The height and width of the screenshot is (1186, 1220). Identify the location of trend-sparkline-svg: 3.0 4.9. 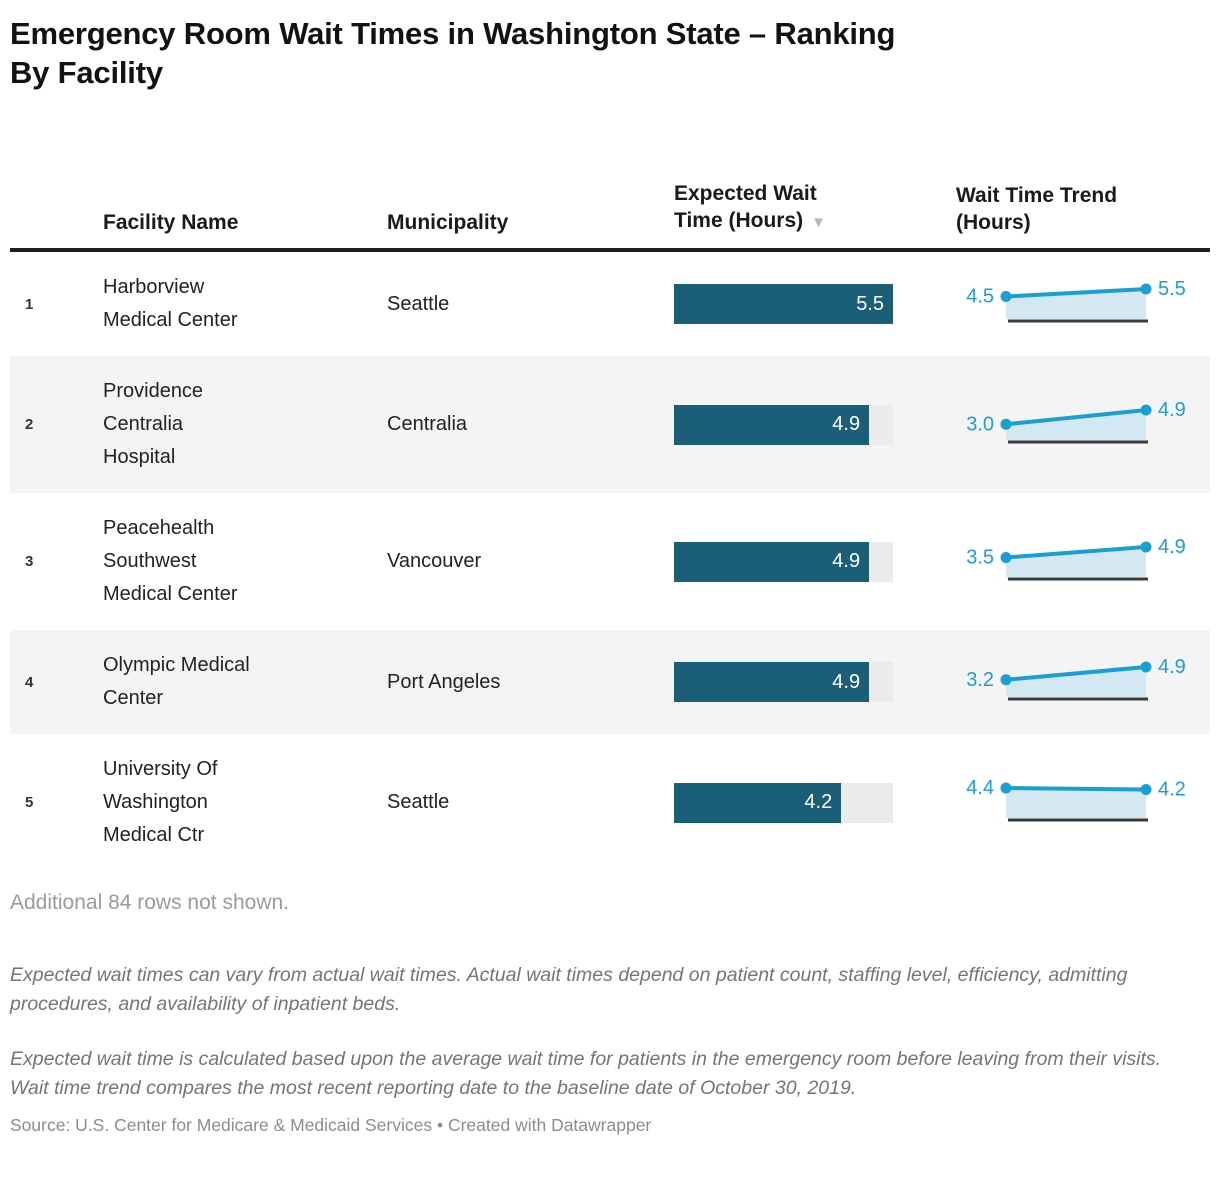
(1076, 421).